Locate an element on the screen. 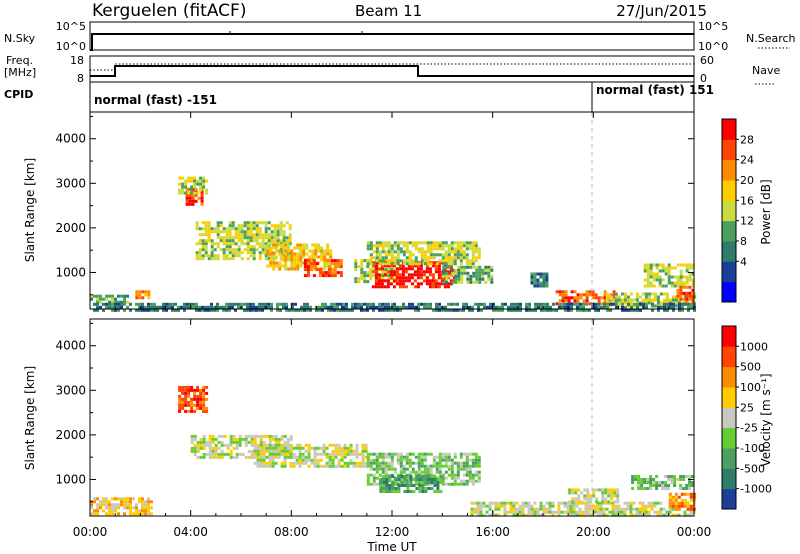 Image resolution: width=800 pixels, height=554 pixels. power-feature is located at coordinates (539, 280).